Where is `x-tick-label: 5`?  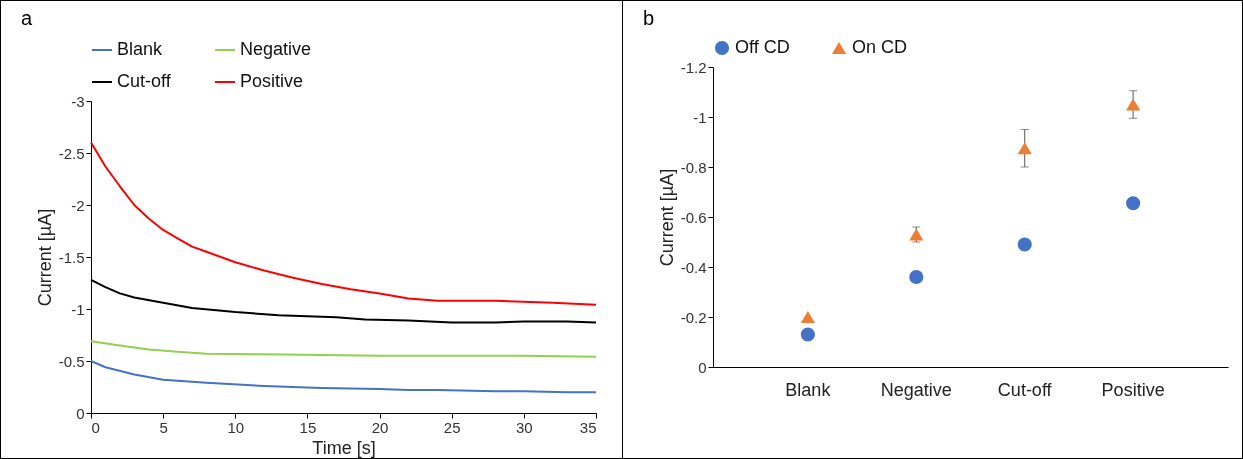
x-tick-label: 5 is located at coordinates (163, 427).